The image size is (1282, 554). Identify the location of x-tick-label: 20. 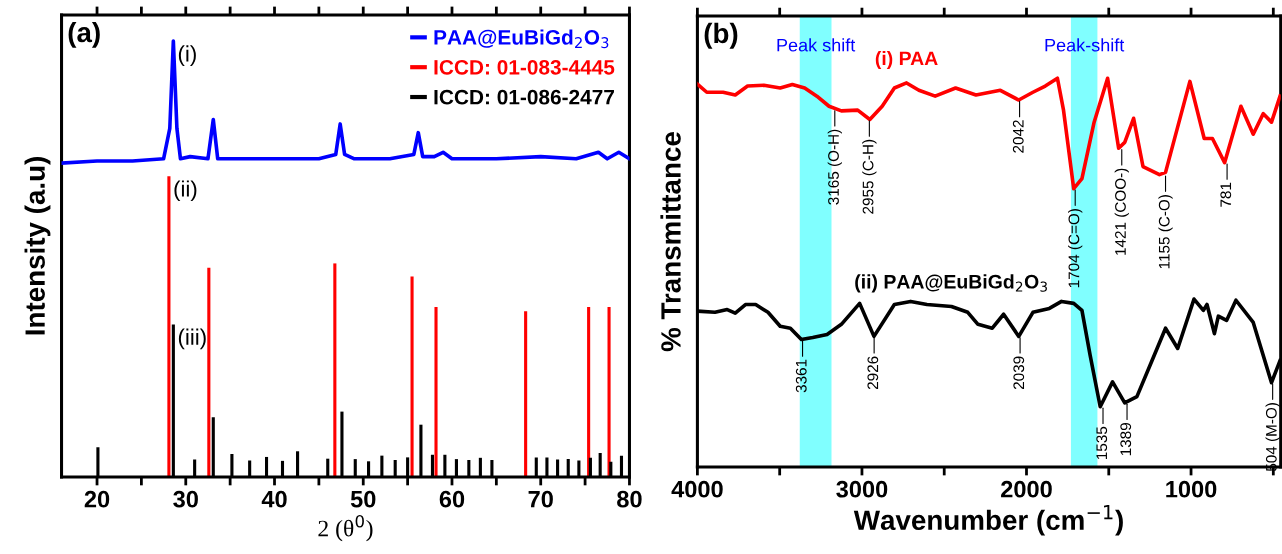
(97, 499).